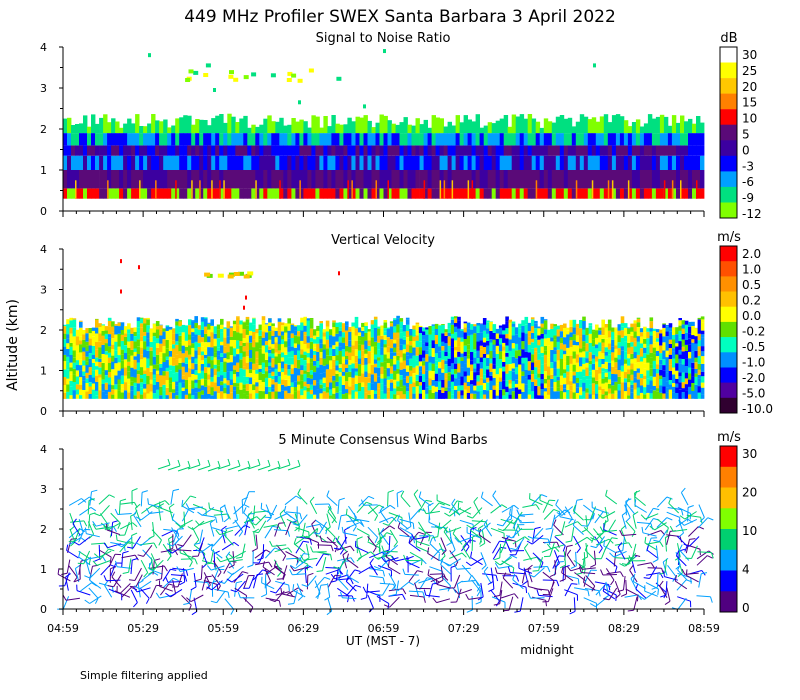 The width and height of the screenshot is (800, 700). I want to click on colorbar-label: -6, so click(748, 182).